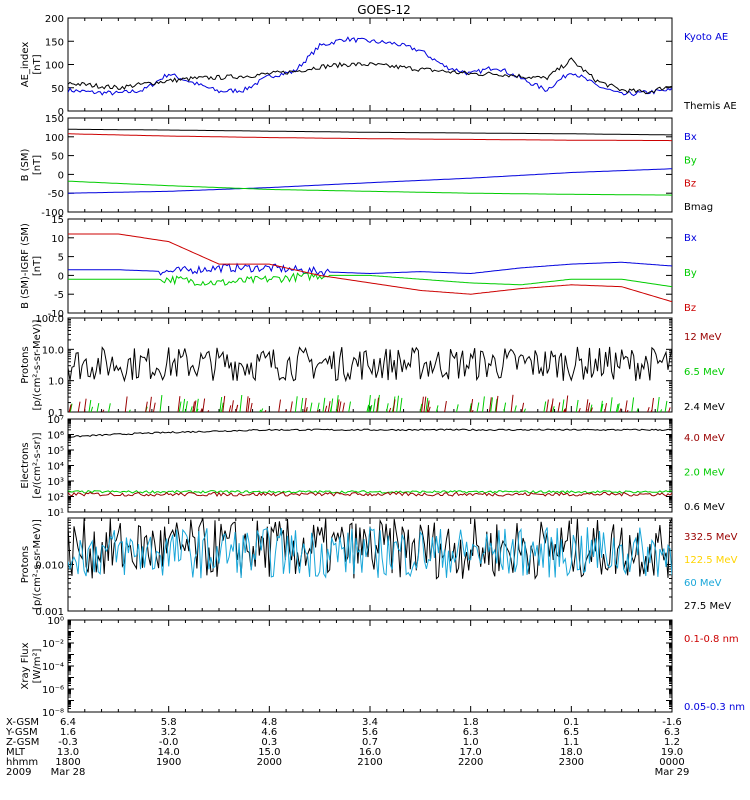  Describe the element at coordinates (711, 537) in the screenshot. I see `legend-entry: 332.5 MeV` at that location.